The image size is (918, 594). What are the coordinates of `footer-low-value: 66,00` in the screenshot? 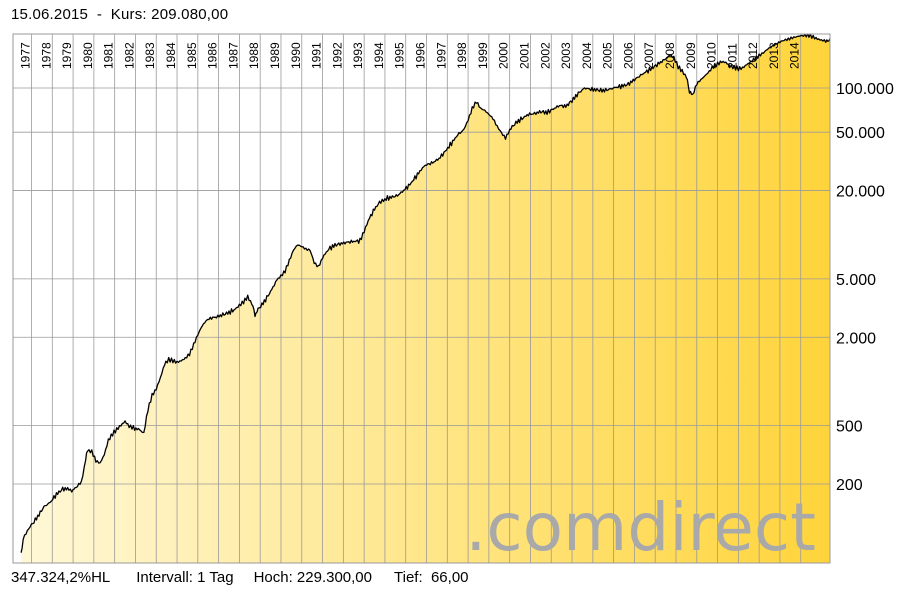 It's located at (449, 577).